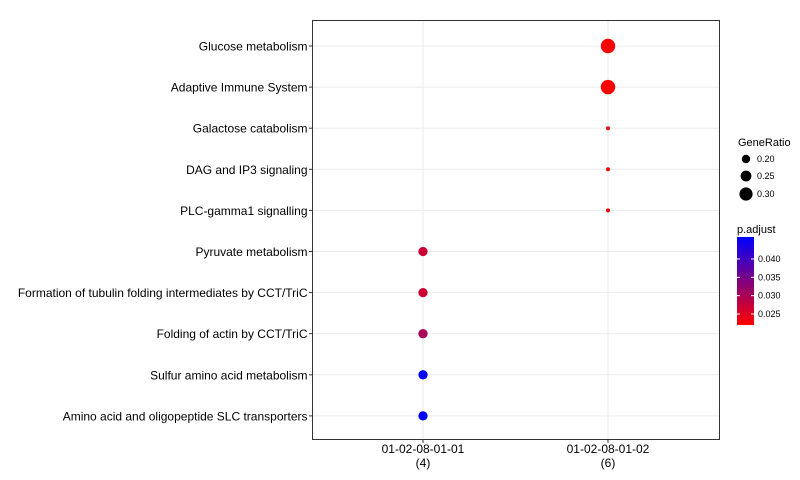  I want to click on x-tick-count-label: (6), so click(608, 463).